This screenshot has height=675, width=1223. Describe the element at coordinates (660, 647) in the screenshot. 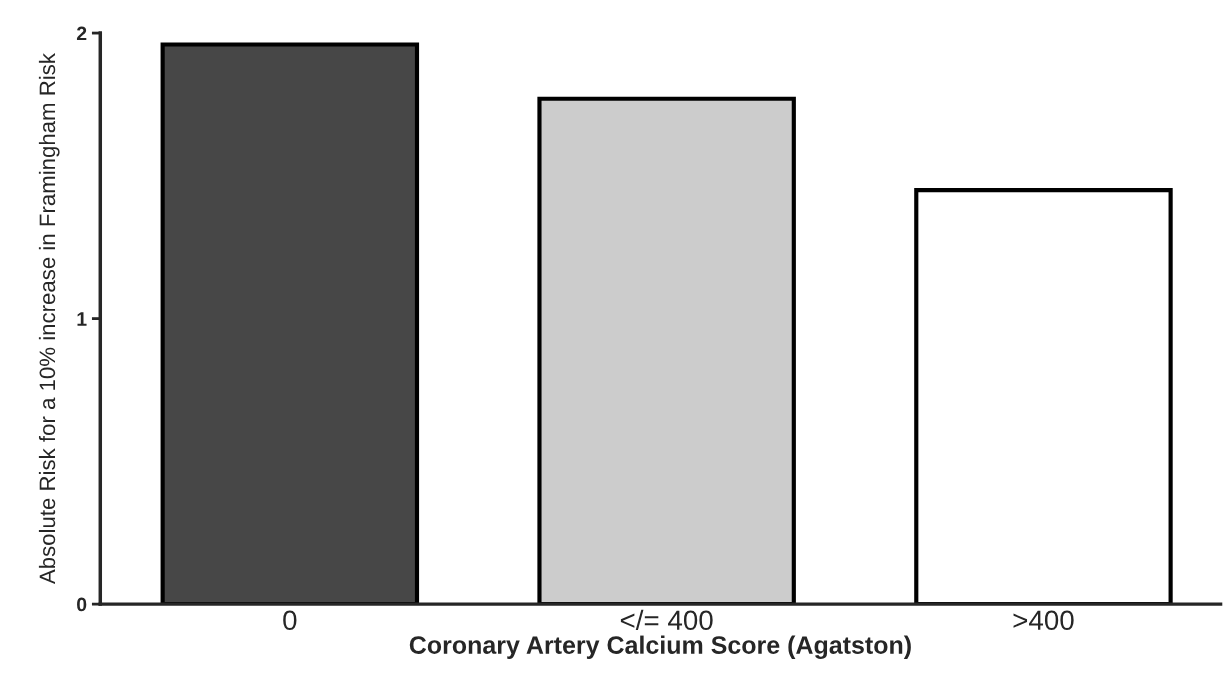

I see `x-axis-title: Coronary Artery Calcium Score (Agatston)` at that location.